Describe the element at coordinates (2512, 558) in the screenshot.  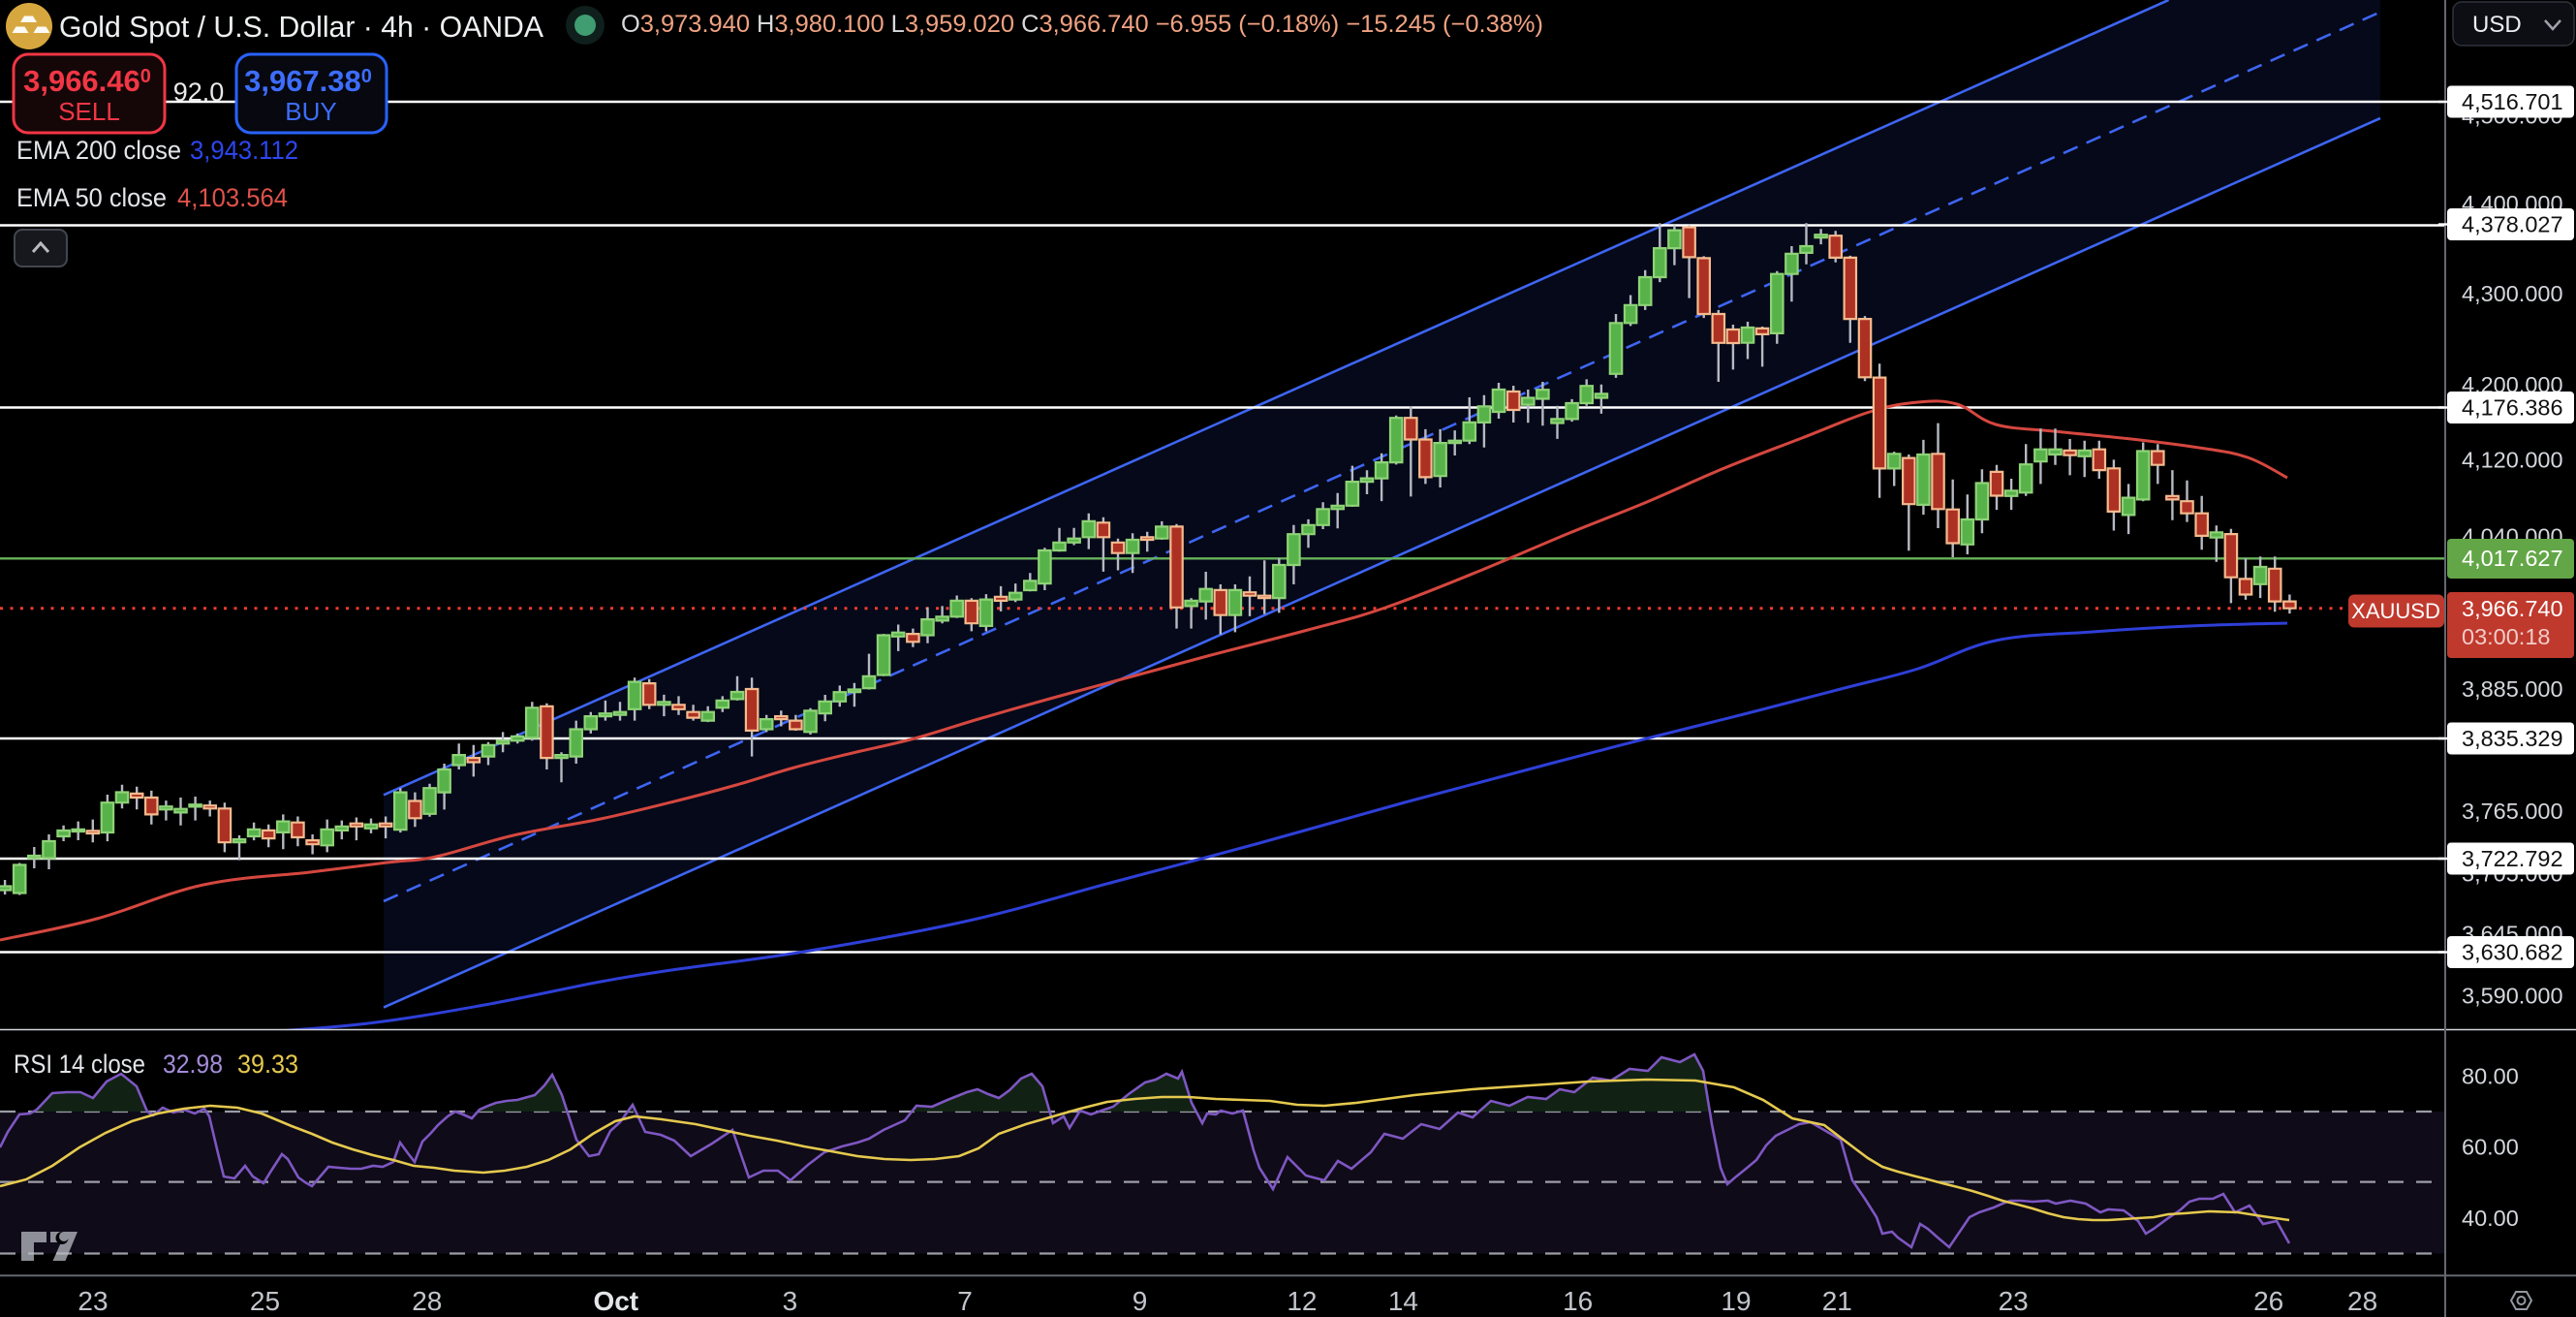
I see `svg-text: 4,017.627` at that location.